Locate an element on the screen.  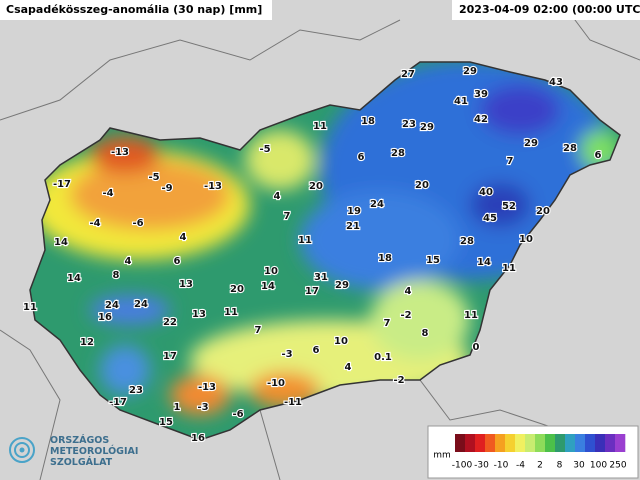
title-box is located at coordinates (136, 10).